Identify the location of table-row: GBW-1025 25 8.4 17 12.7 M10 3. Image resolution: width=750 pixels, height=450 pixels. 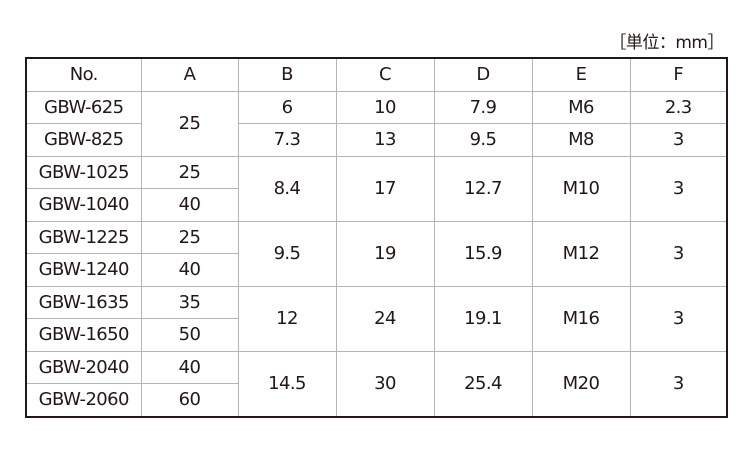
(376, 188).